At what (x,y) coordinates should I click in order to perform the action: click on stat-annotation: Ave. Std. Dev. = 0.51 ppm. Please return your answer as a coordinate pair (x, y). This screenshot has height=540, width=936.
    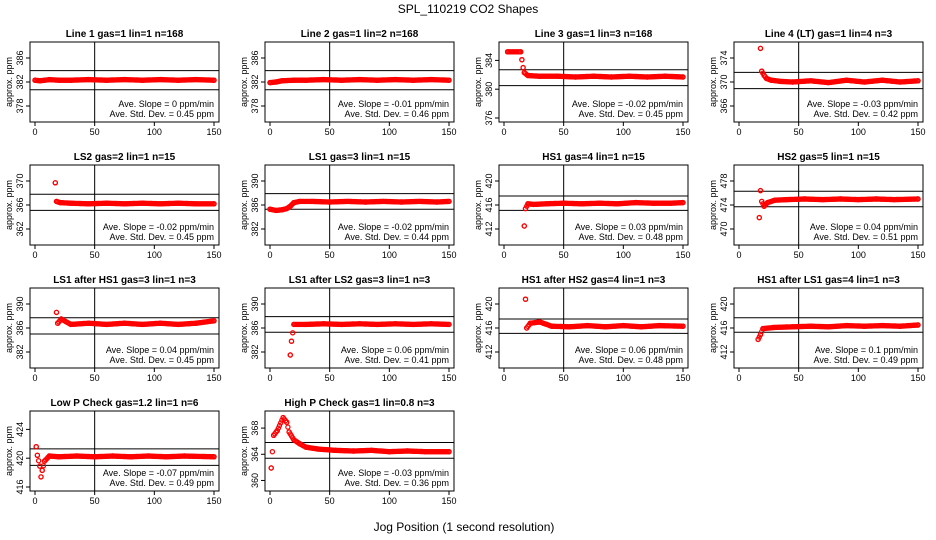
    Looking at the image, I should click on (866, 237).